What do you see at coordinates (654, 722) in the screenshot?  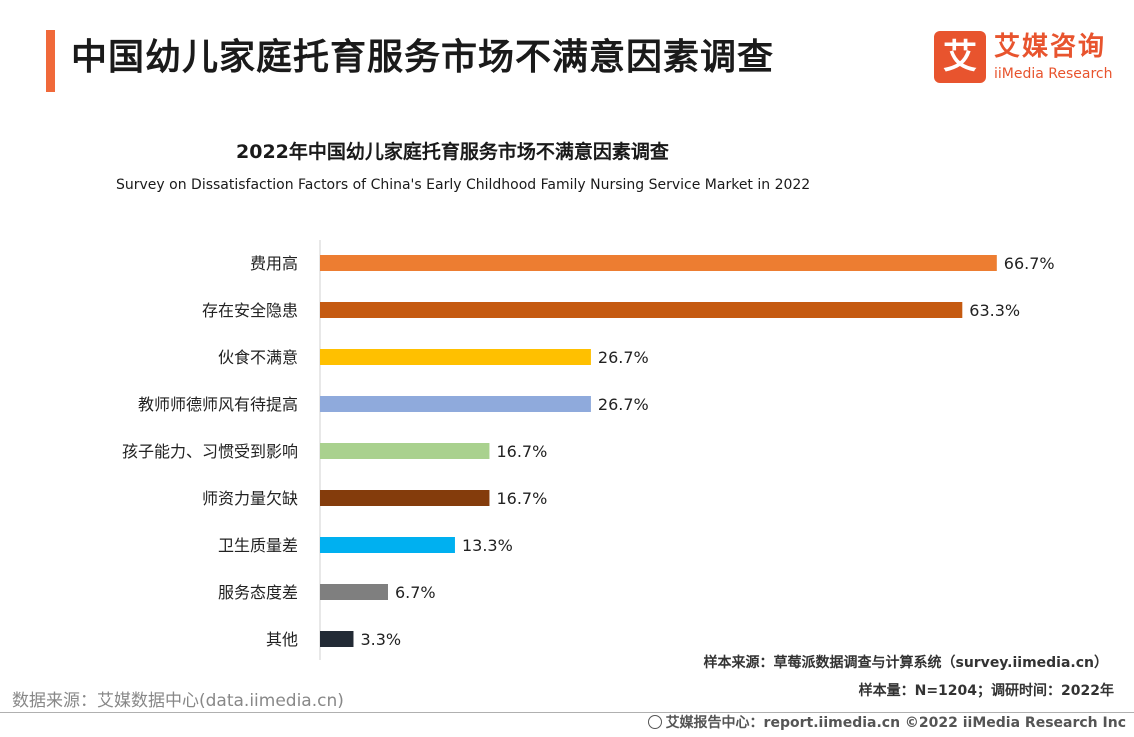 I see `globe-icon` at bounding box center [654, 722].